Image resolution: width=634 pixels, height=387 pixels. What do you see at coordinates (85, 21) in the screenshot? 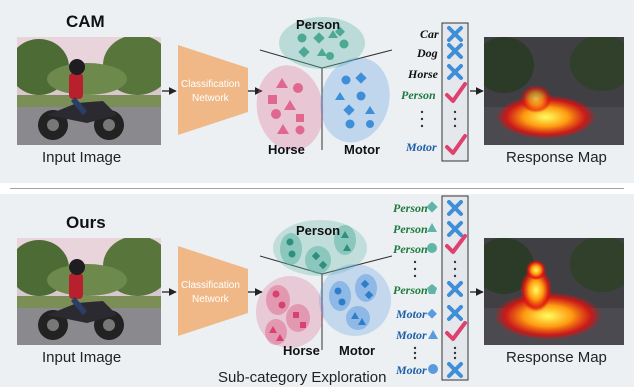
I see `cam-title: CAM` at bounding box center [85, 21].